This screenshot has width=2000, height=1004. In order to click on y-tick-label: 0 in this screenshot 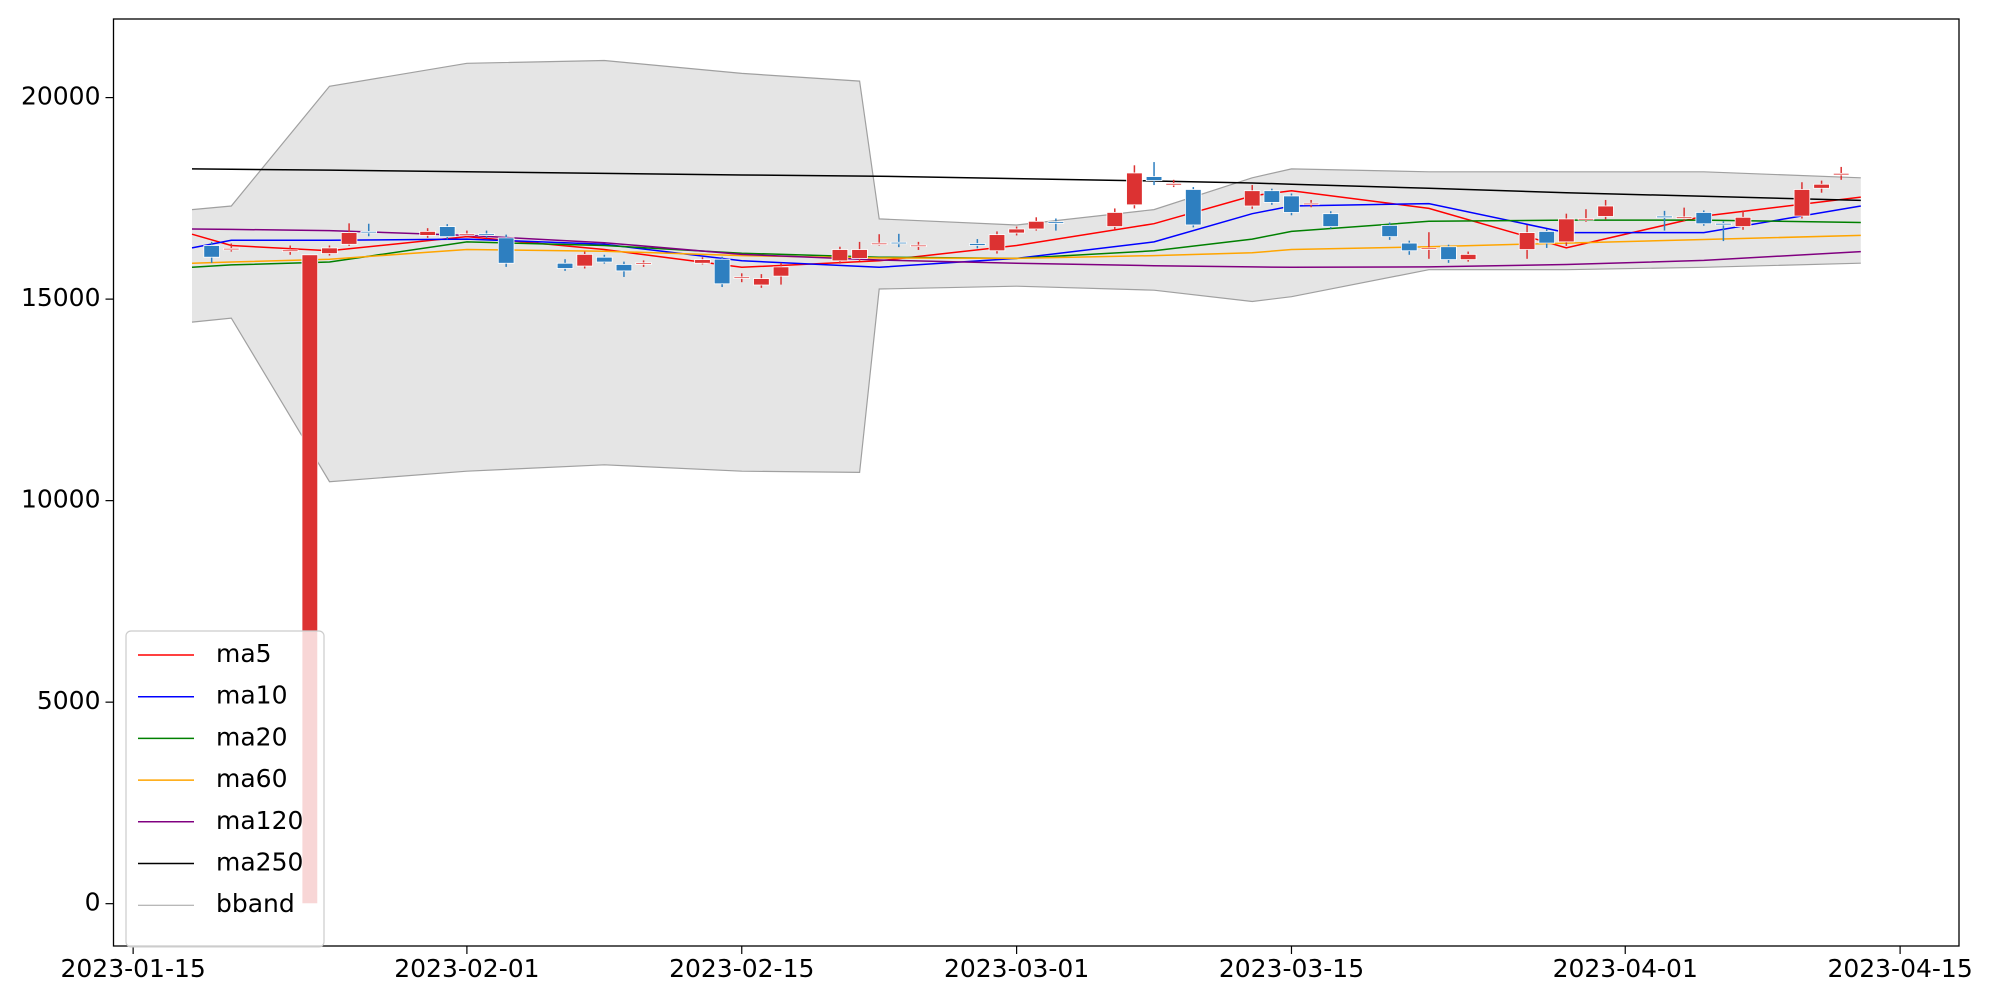, I will do `click(93, 902)`.